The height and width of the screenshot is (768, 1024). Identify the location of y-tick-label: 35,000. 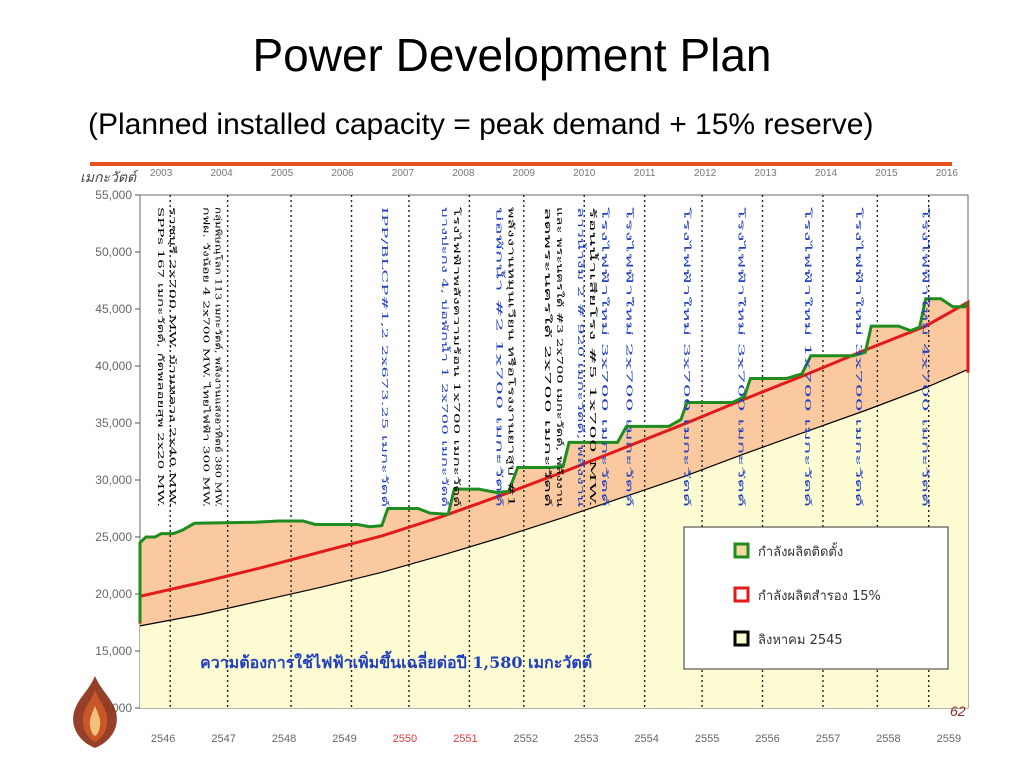
(113, 423).